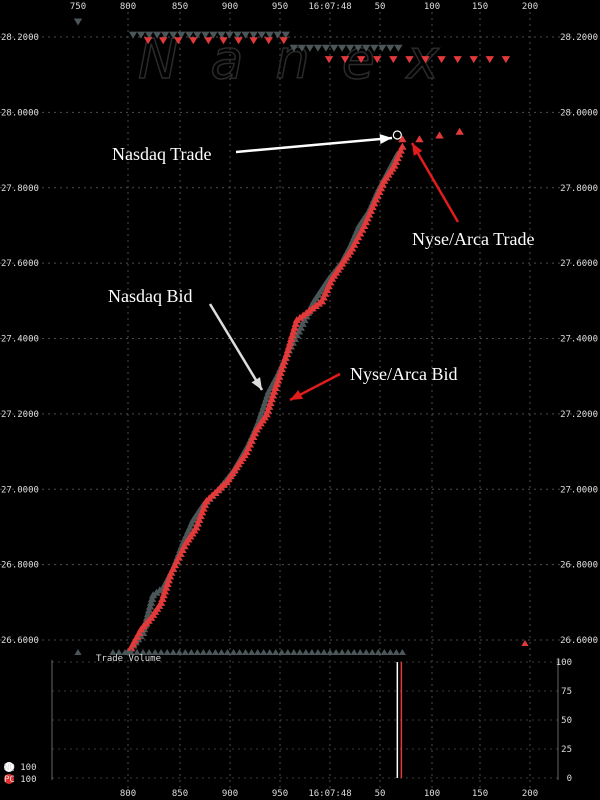 This screenshot has width=600, height=800. Describe the element at coordinates (20, 490) in the screenshot. I see `price-tick-label-left: 27.0000` at that location.